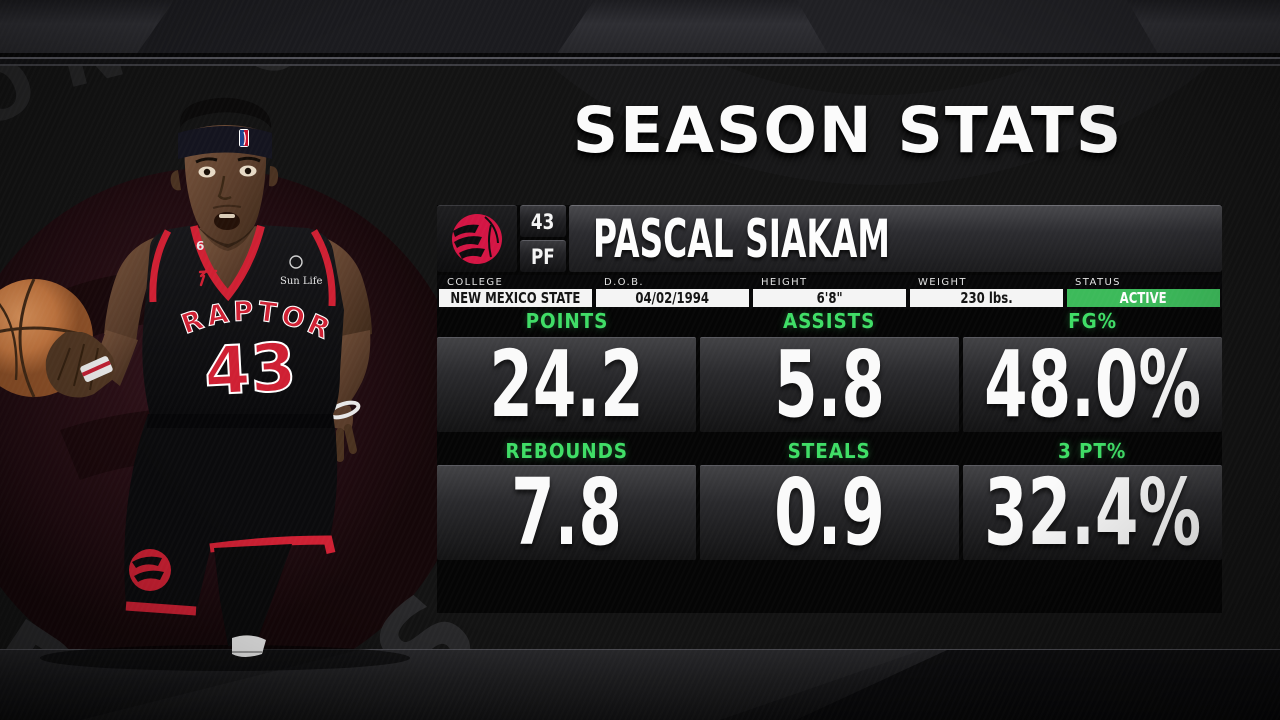 The image size is (1280, 720). Describe the element at coordinates (1098, 282) in the screenshot. I see `bio-label-status: STATUS` at that location.